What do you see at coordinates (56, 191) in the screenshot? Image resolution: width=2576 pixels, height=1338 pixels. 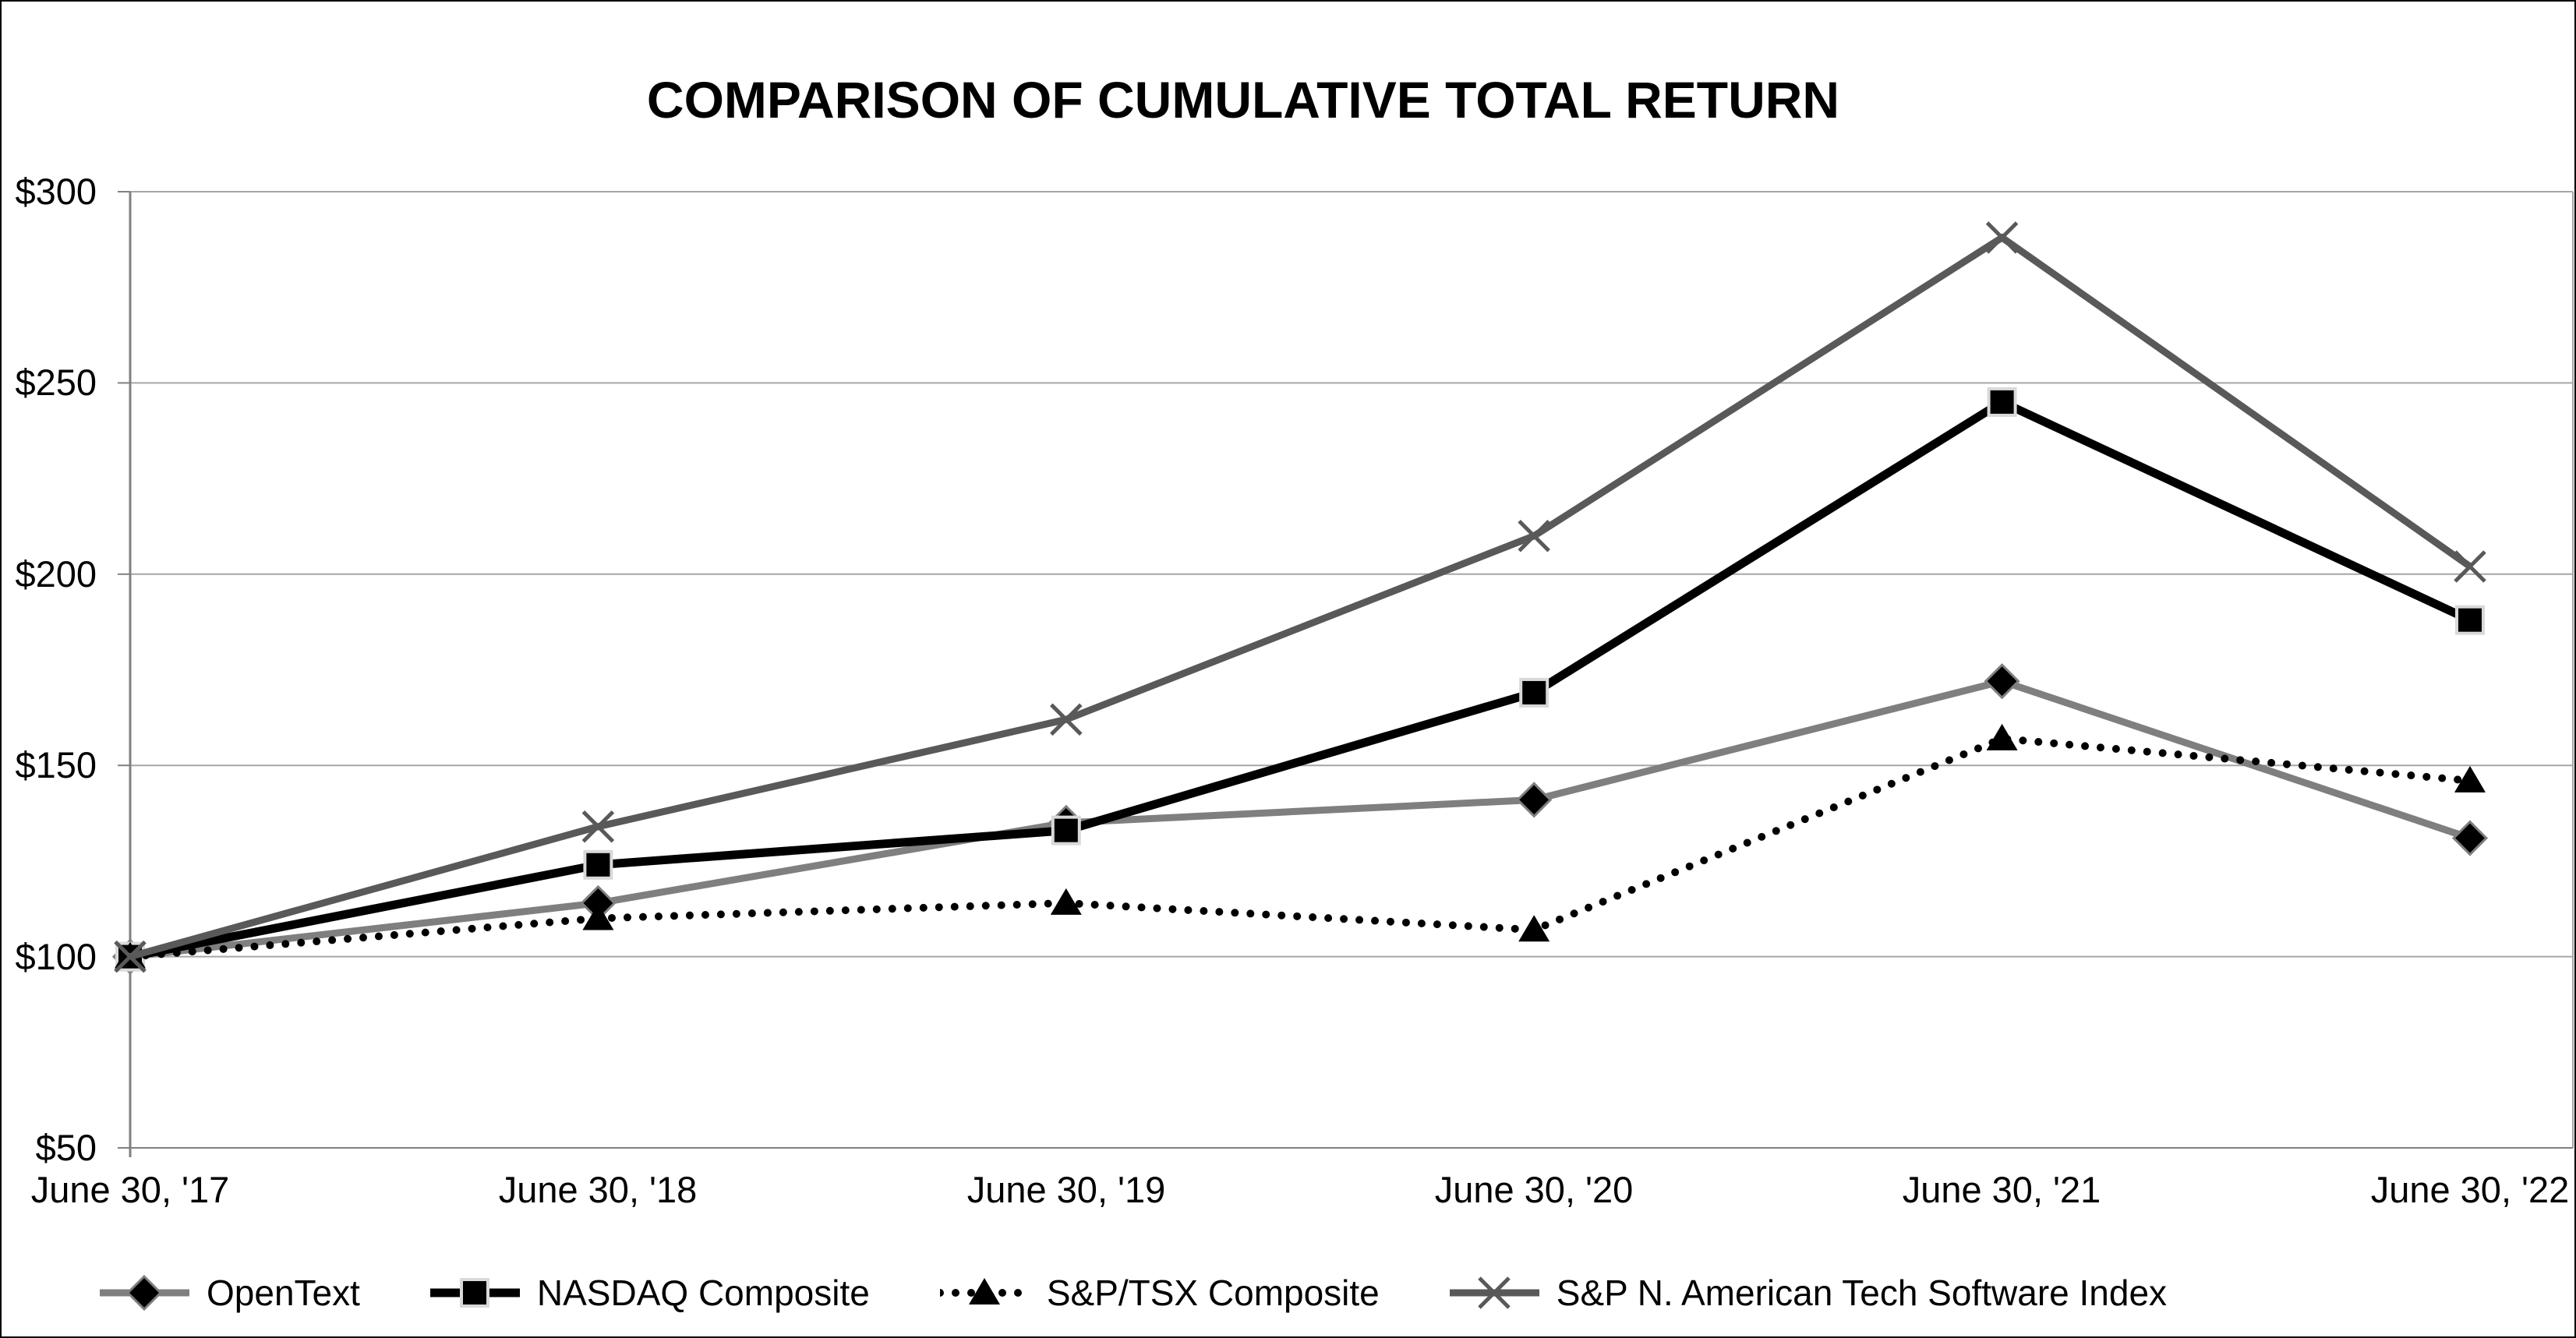 I see `y-axis-label-300: $300` at bounding box center [56, 191].